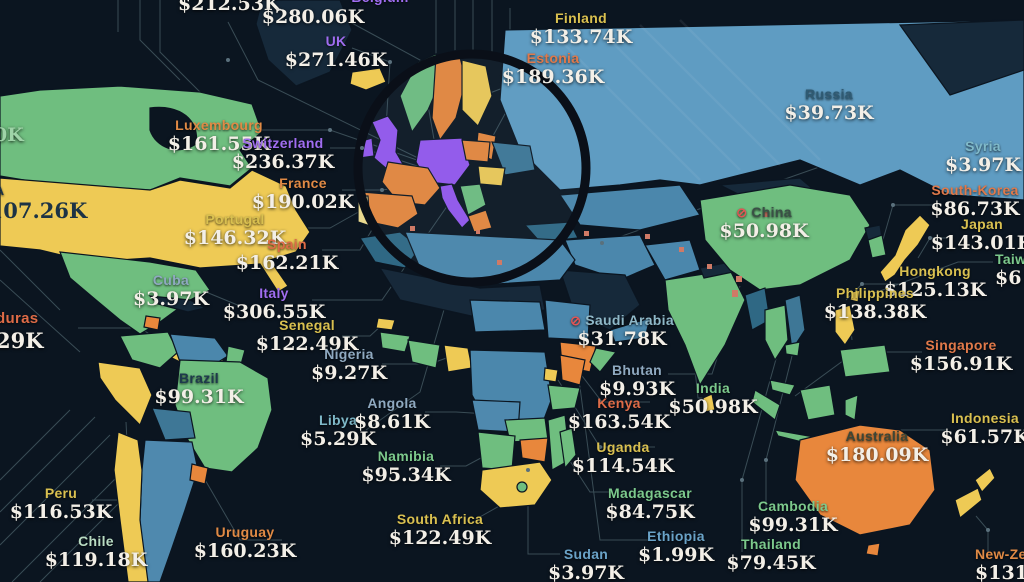 The width and height of the screenshot is (1024, 582). I want to click on label-italy: Italy $306.55K, so click(274, 304).